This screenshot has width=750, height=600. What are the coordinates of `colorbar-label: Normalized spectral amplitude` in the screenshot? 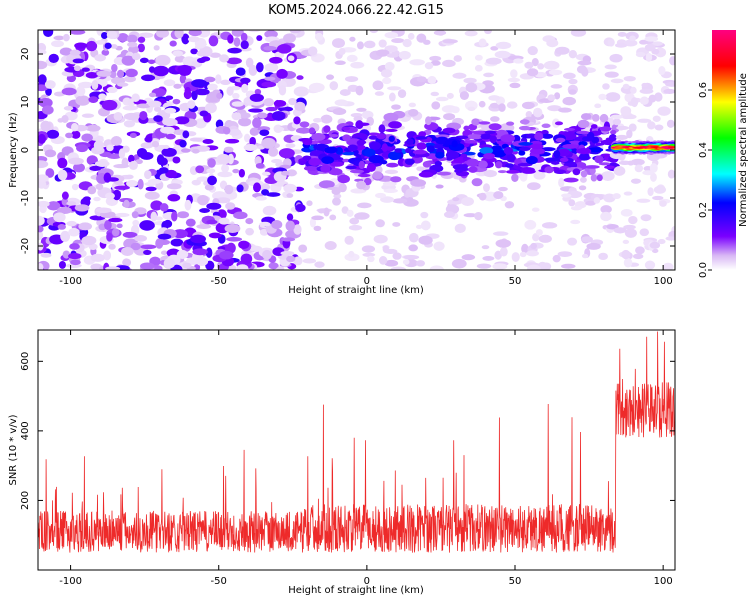 It's located at (743, 150).